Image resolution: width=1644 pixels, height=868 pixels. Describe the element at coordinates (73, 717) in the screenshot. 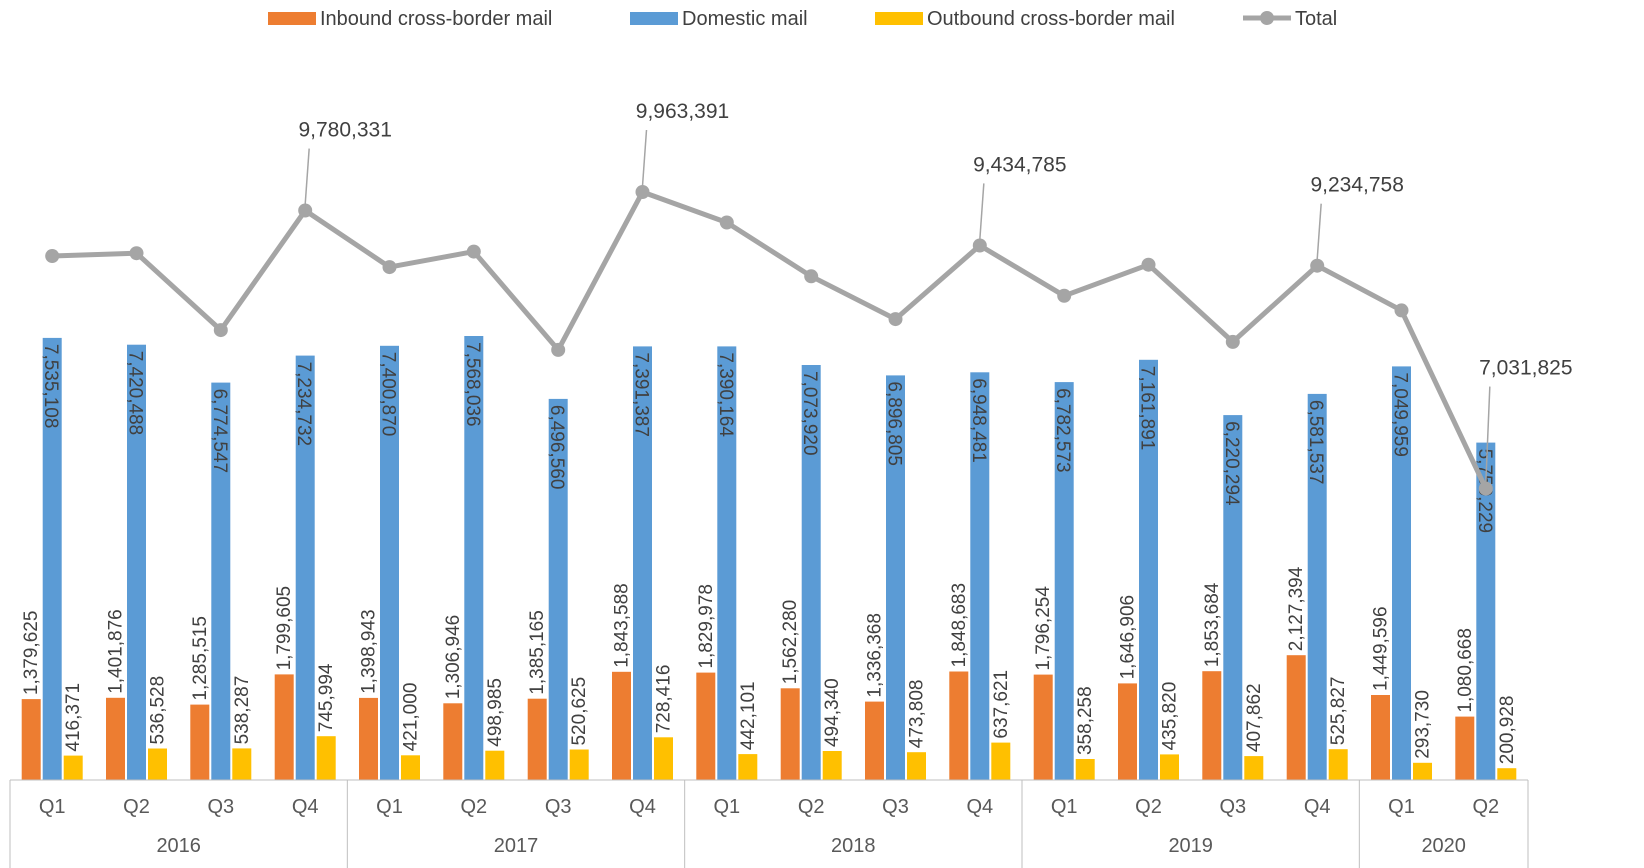

I see `label-outbound-0: 416,371` at that location.